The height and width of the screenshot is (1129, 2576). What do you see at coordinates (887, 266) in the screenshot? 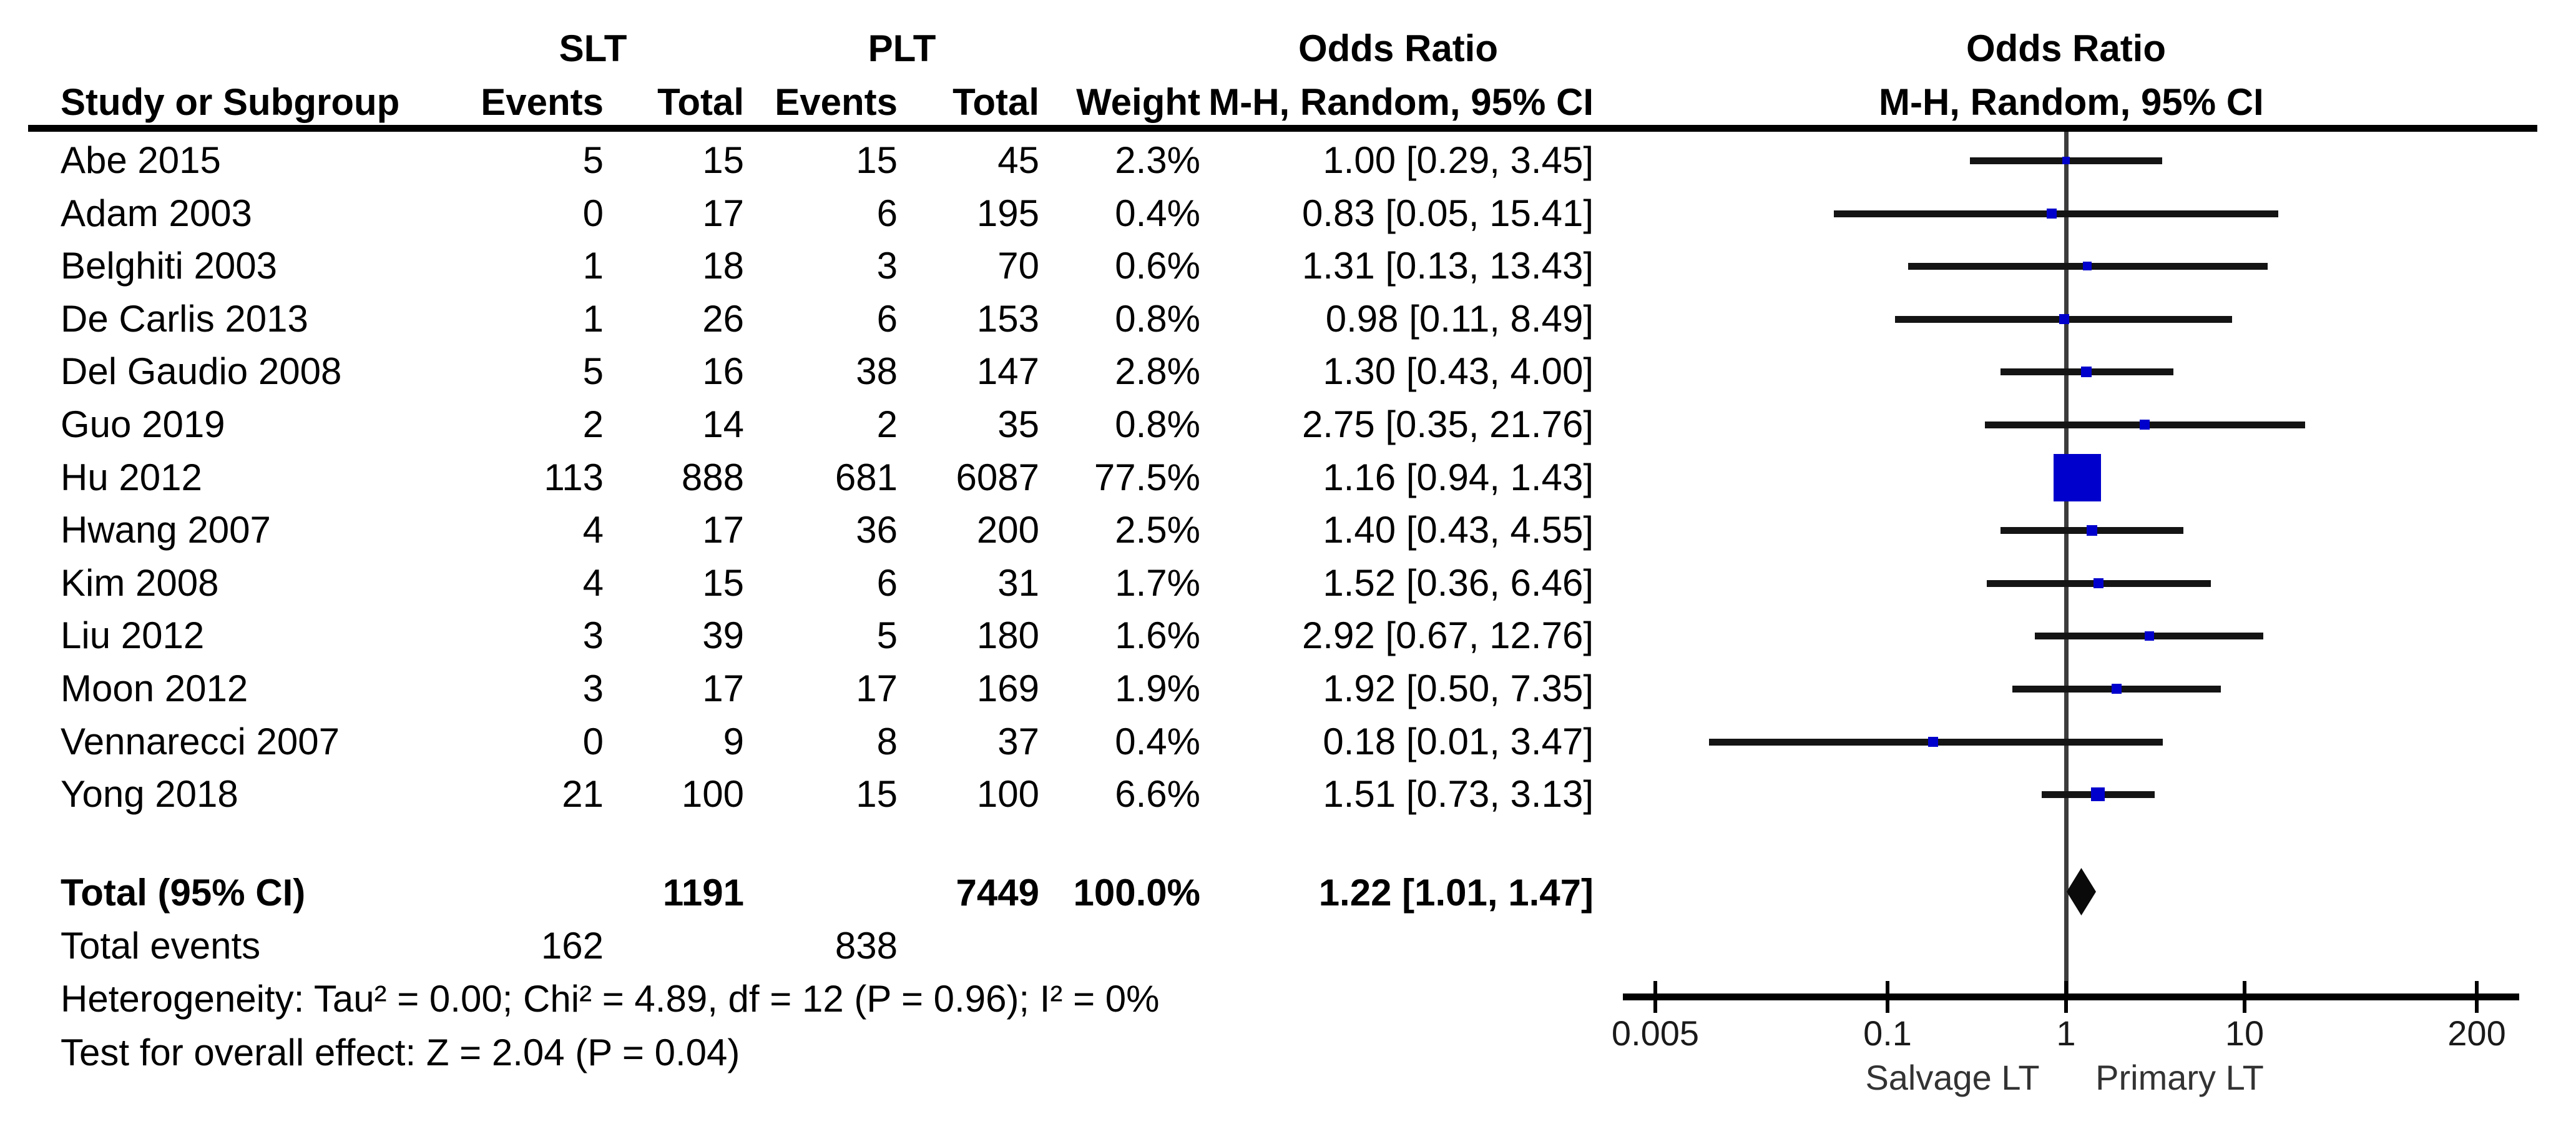
I see `plt-events-value: 3` at bounding box center [887, 266].